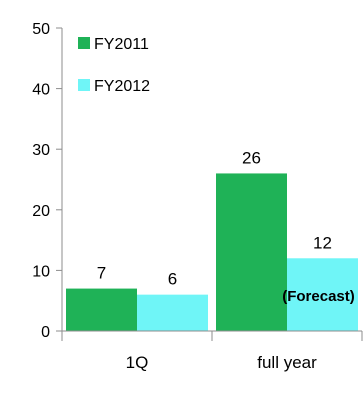 The height and width of the screenshot is (400, 363). Describe the element at coordinates (41, 29) in the screenshot. I see `y-tick-label-50: 50` at that location.